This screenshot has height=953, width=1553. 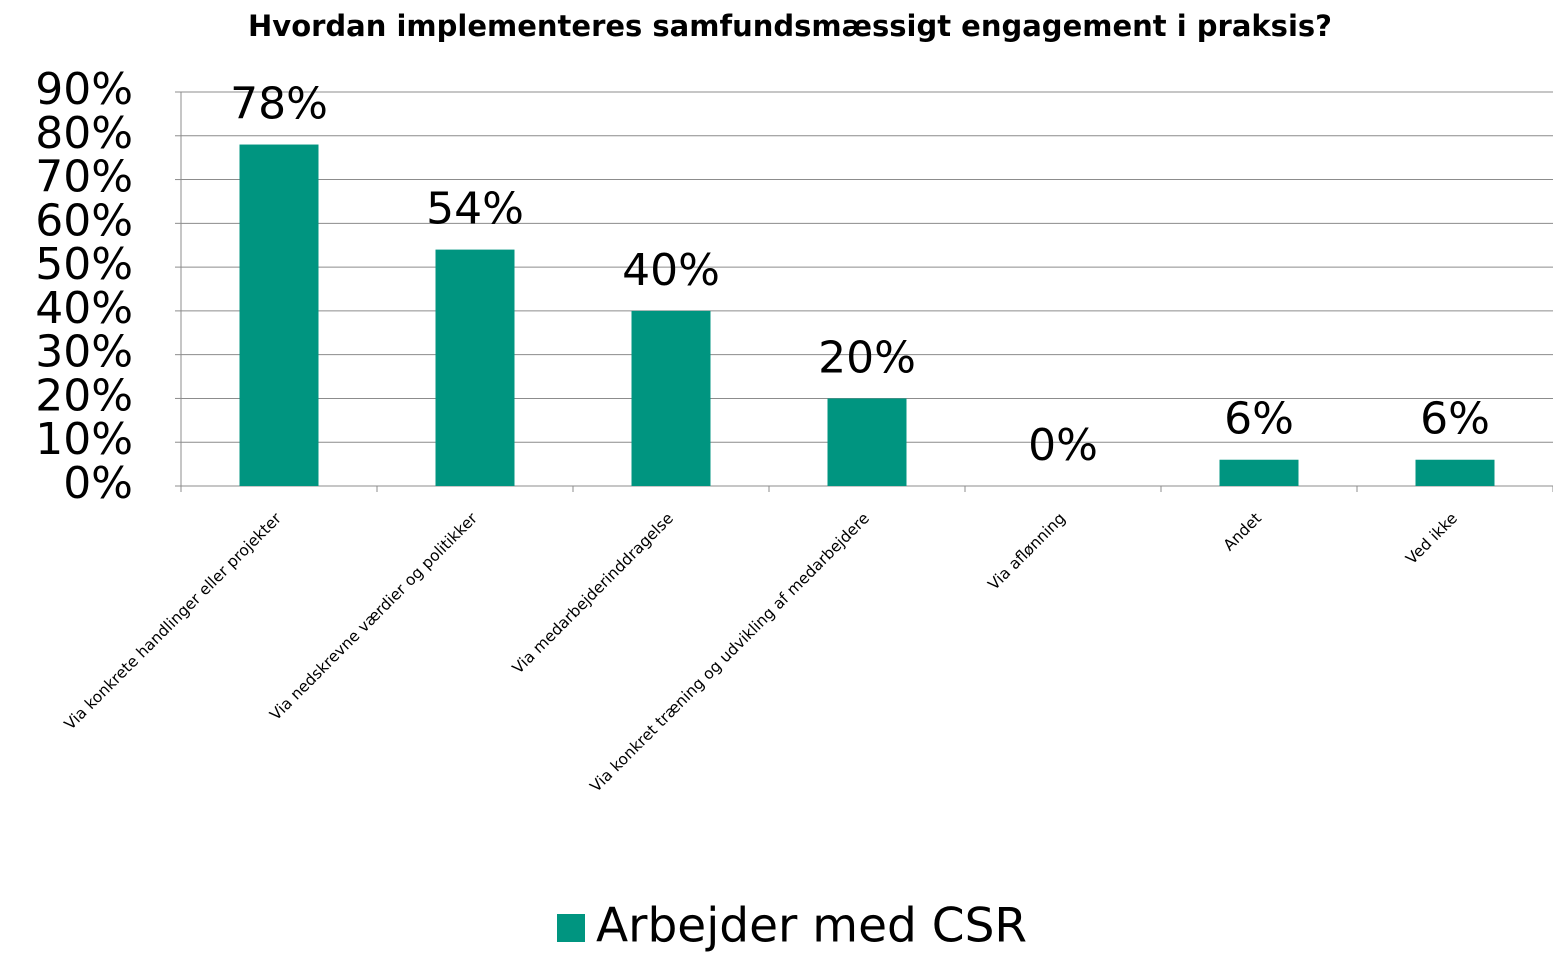 I want to click on legend-label: Arbejder med CSR, so click(x=811, y=926).